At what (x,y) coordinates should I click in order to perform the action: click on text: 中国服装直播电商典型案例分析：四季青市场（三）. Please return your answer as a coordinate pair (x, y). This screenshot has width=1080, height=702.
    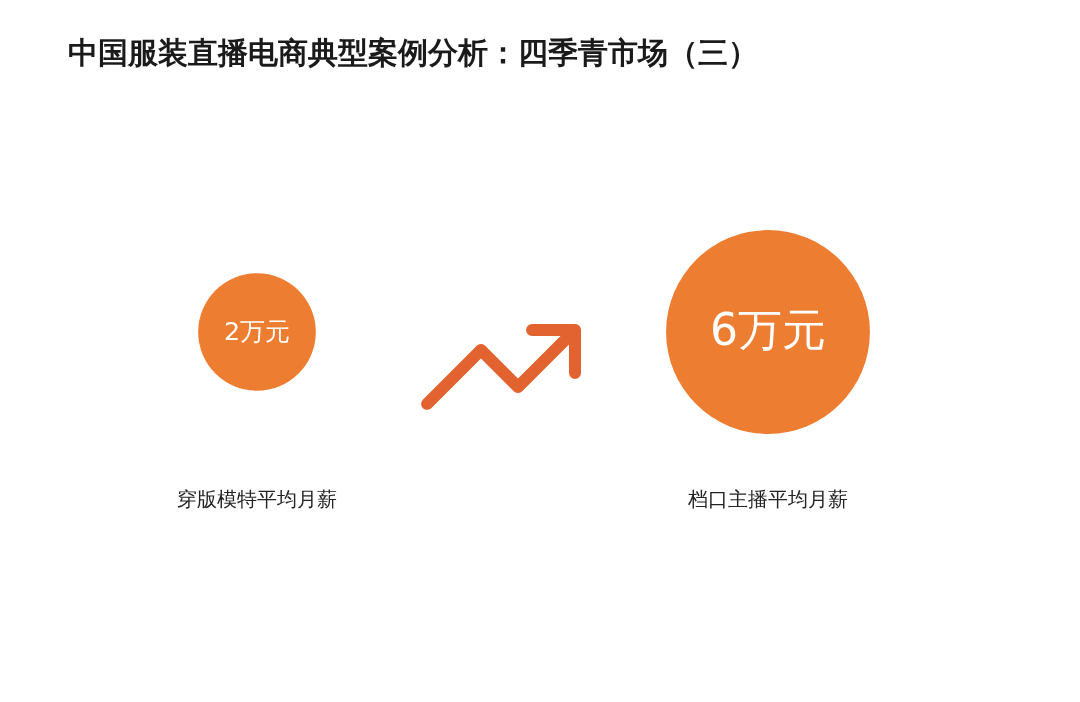
    Looking at the image, I should click on (413, 52).